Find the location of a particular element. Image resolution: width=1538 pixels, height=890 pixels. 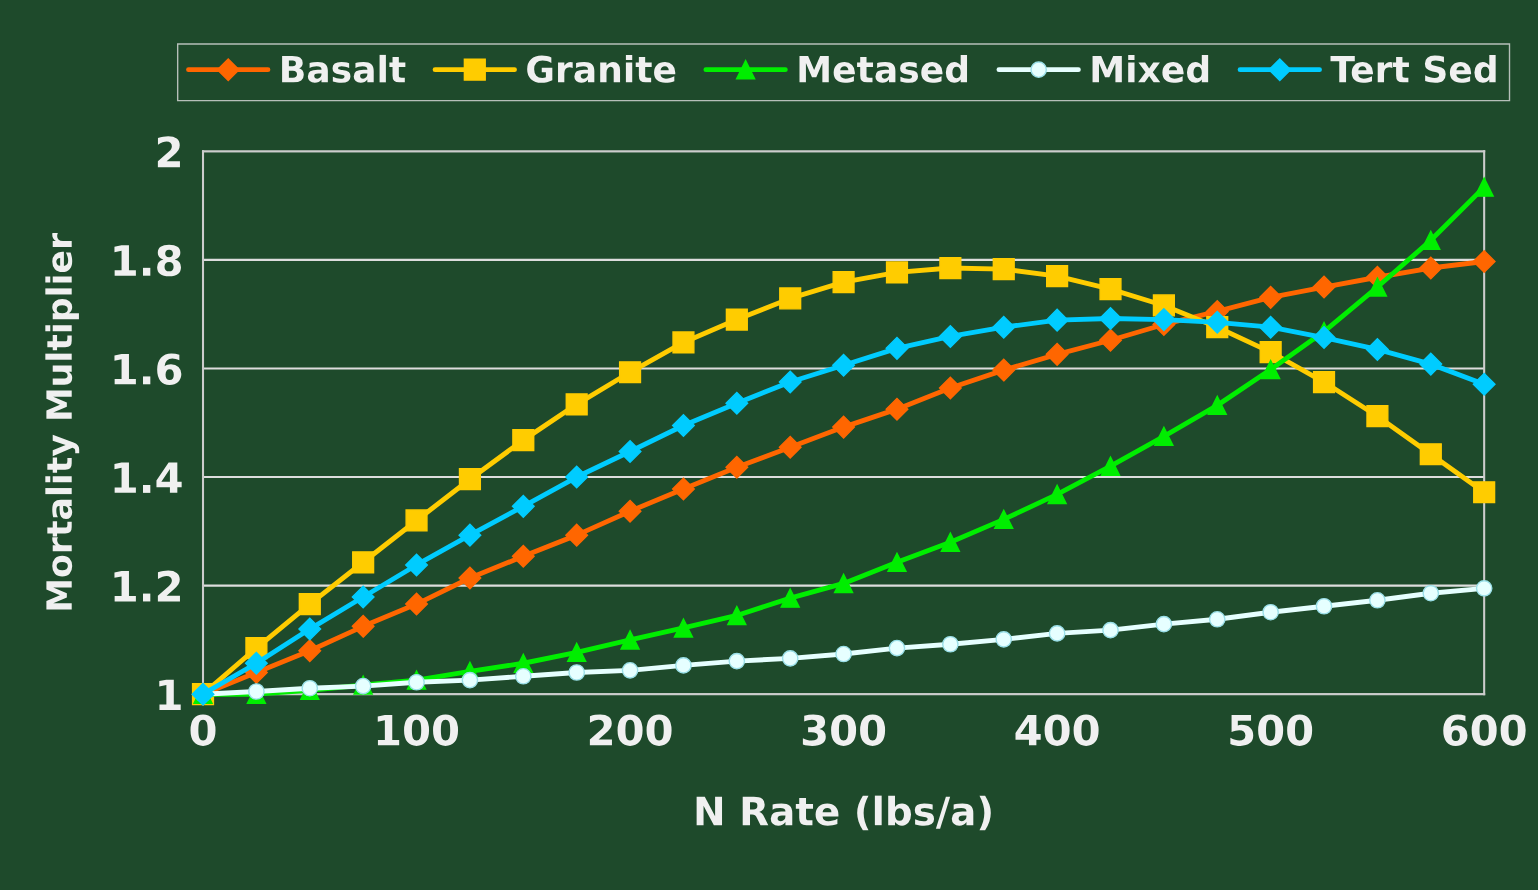

x-tick-label: 400 is located at coordinates (1057, 730).